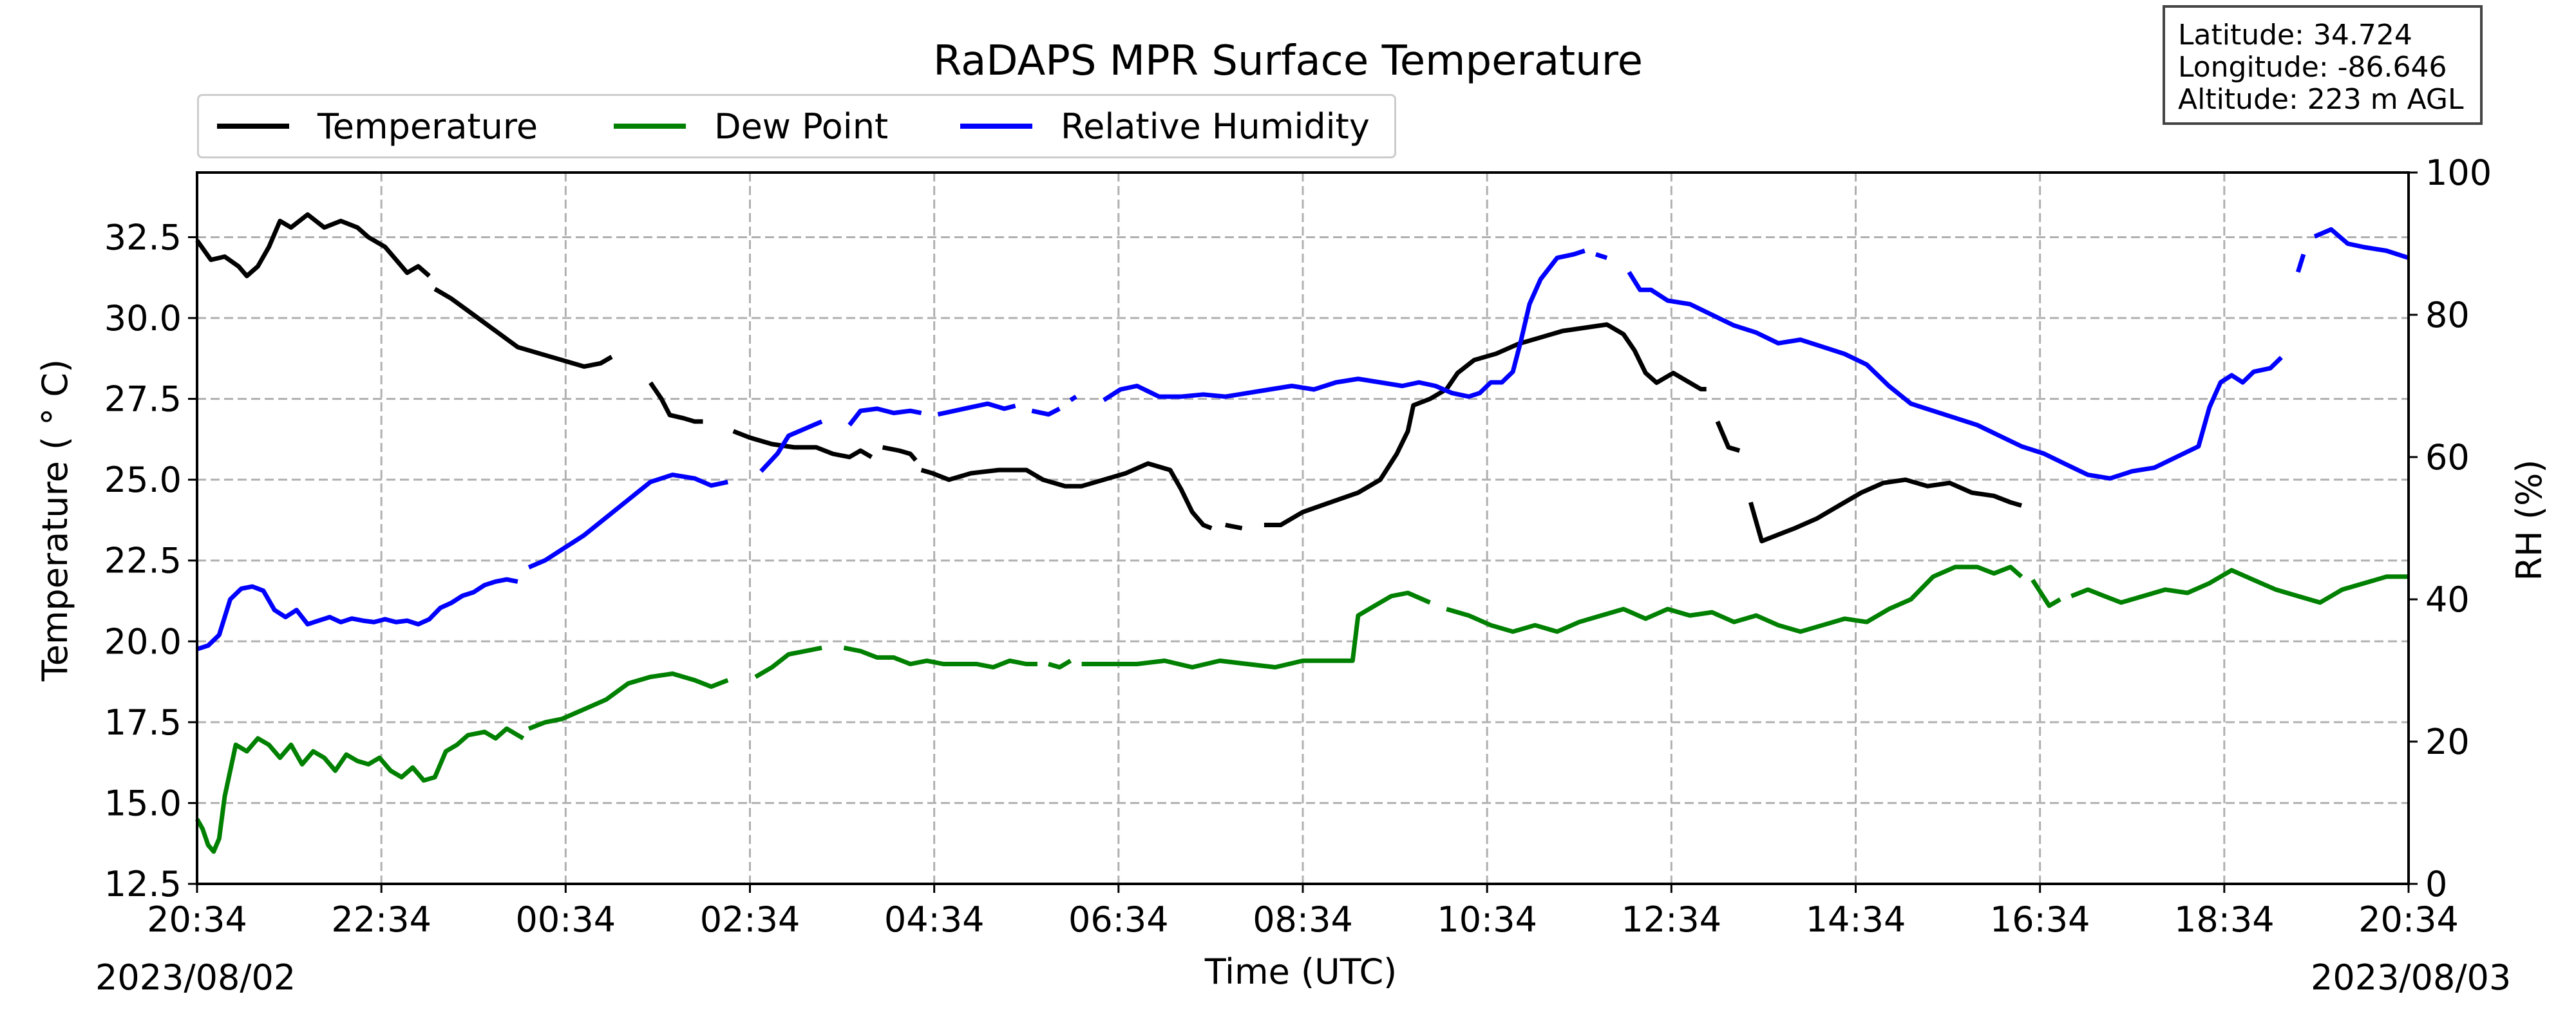 This screenshot has height=1030, width=2576. What do you see at coordinates (1288, 61) in the screenshot?
I see `chart-title: RaDAPS MPR Surface Temperature` at bounding box center [1288, 61].